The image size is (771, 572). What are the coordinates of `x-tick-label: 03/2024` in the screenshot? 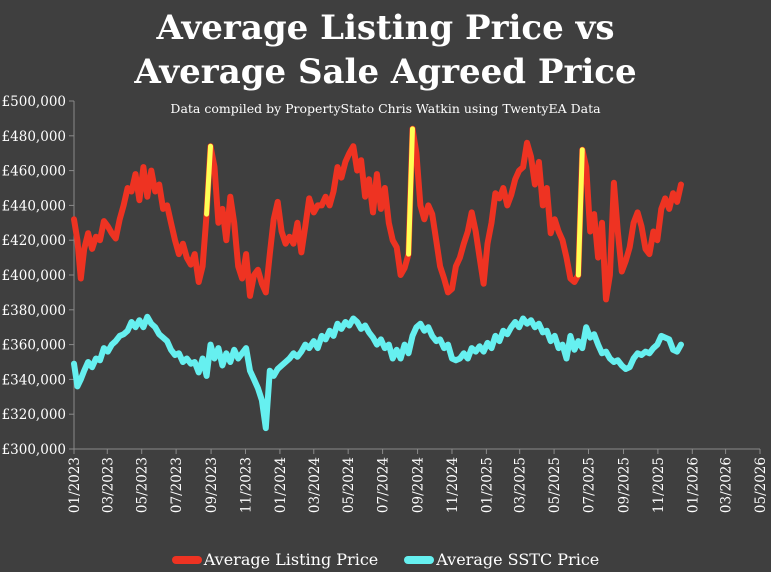 It's located at (315, 485).